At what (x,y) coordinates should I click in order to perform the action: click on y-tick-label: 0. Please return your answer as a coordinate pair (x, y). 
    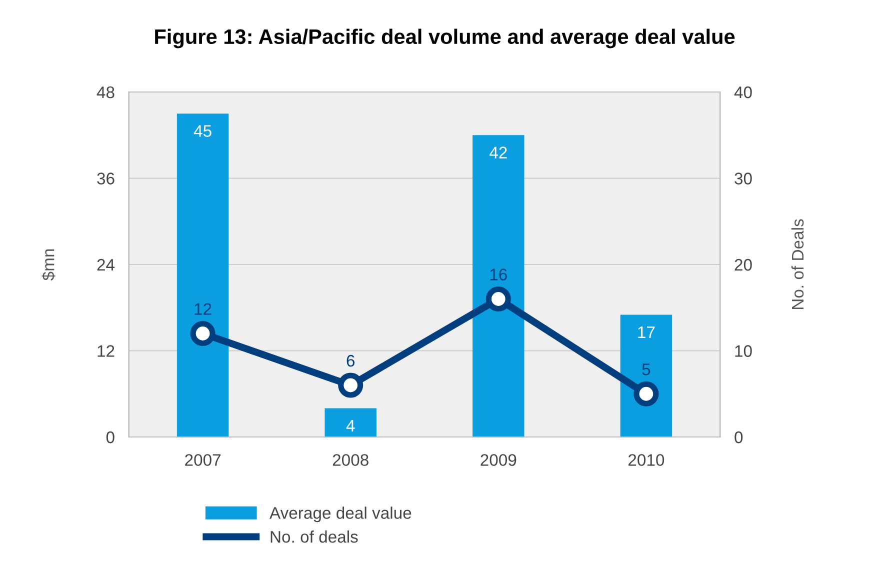
    Looking at the image, I should click on (110, 437).